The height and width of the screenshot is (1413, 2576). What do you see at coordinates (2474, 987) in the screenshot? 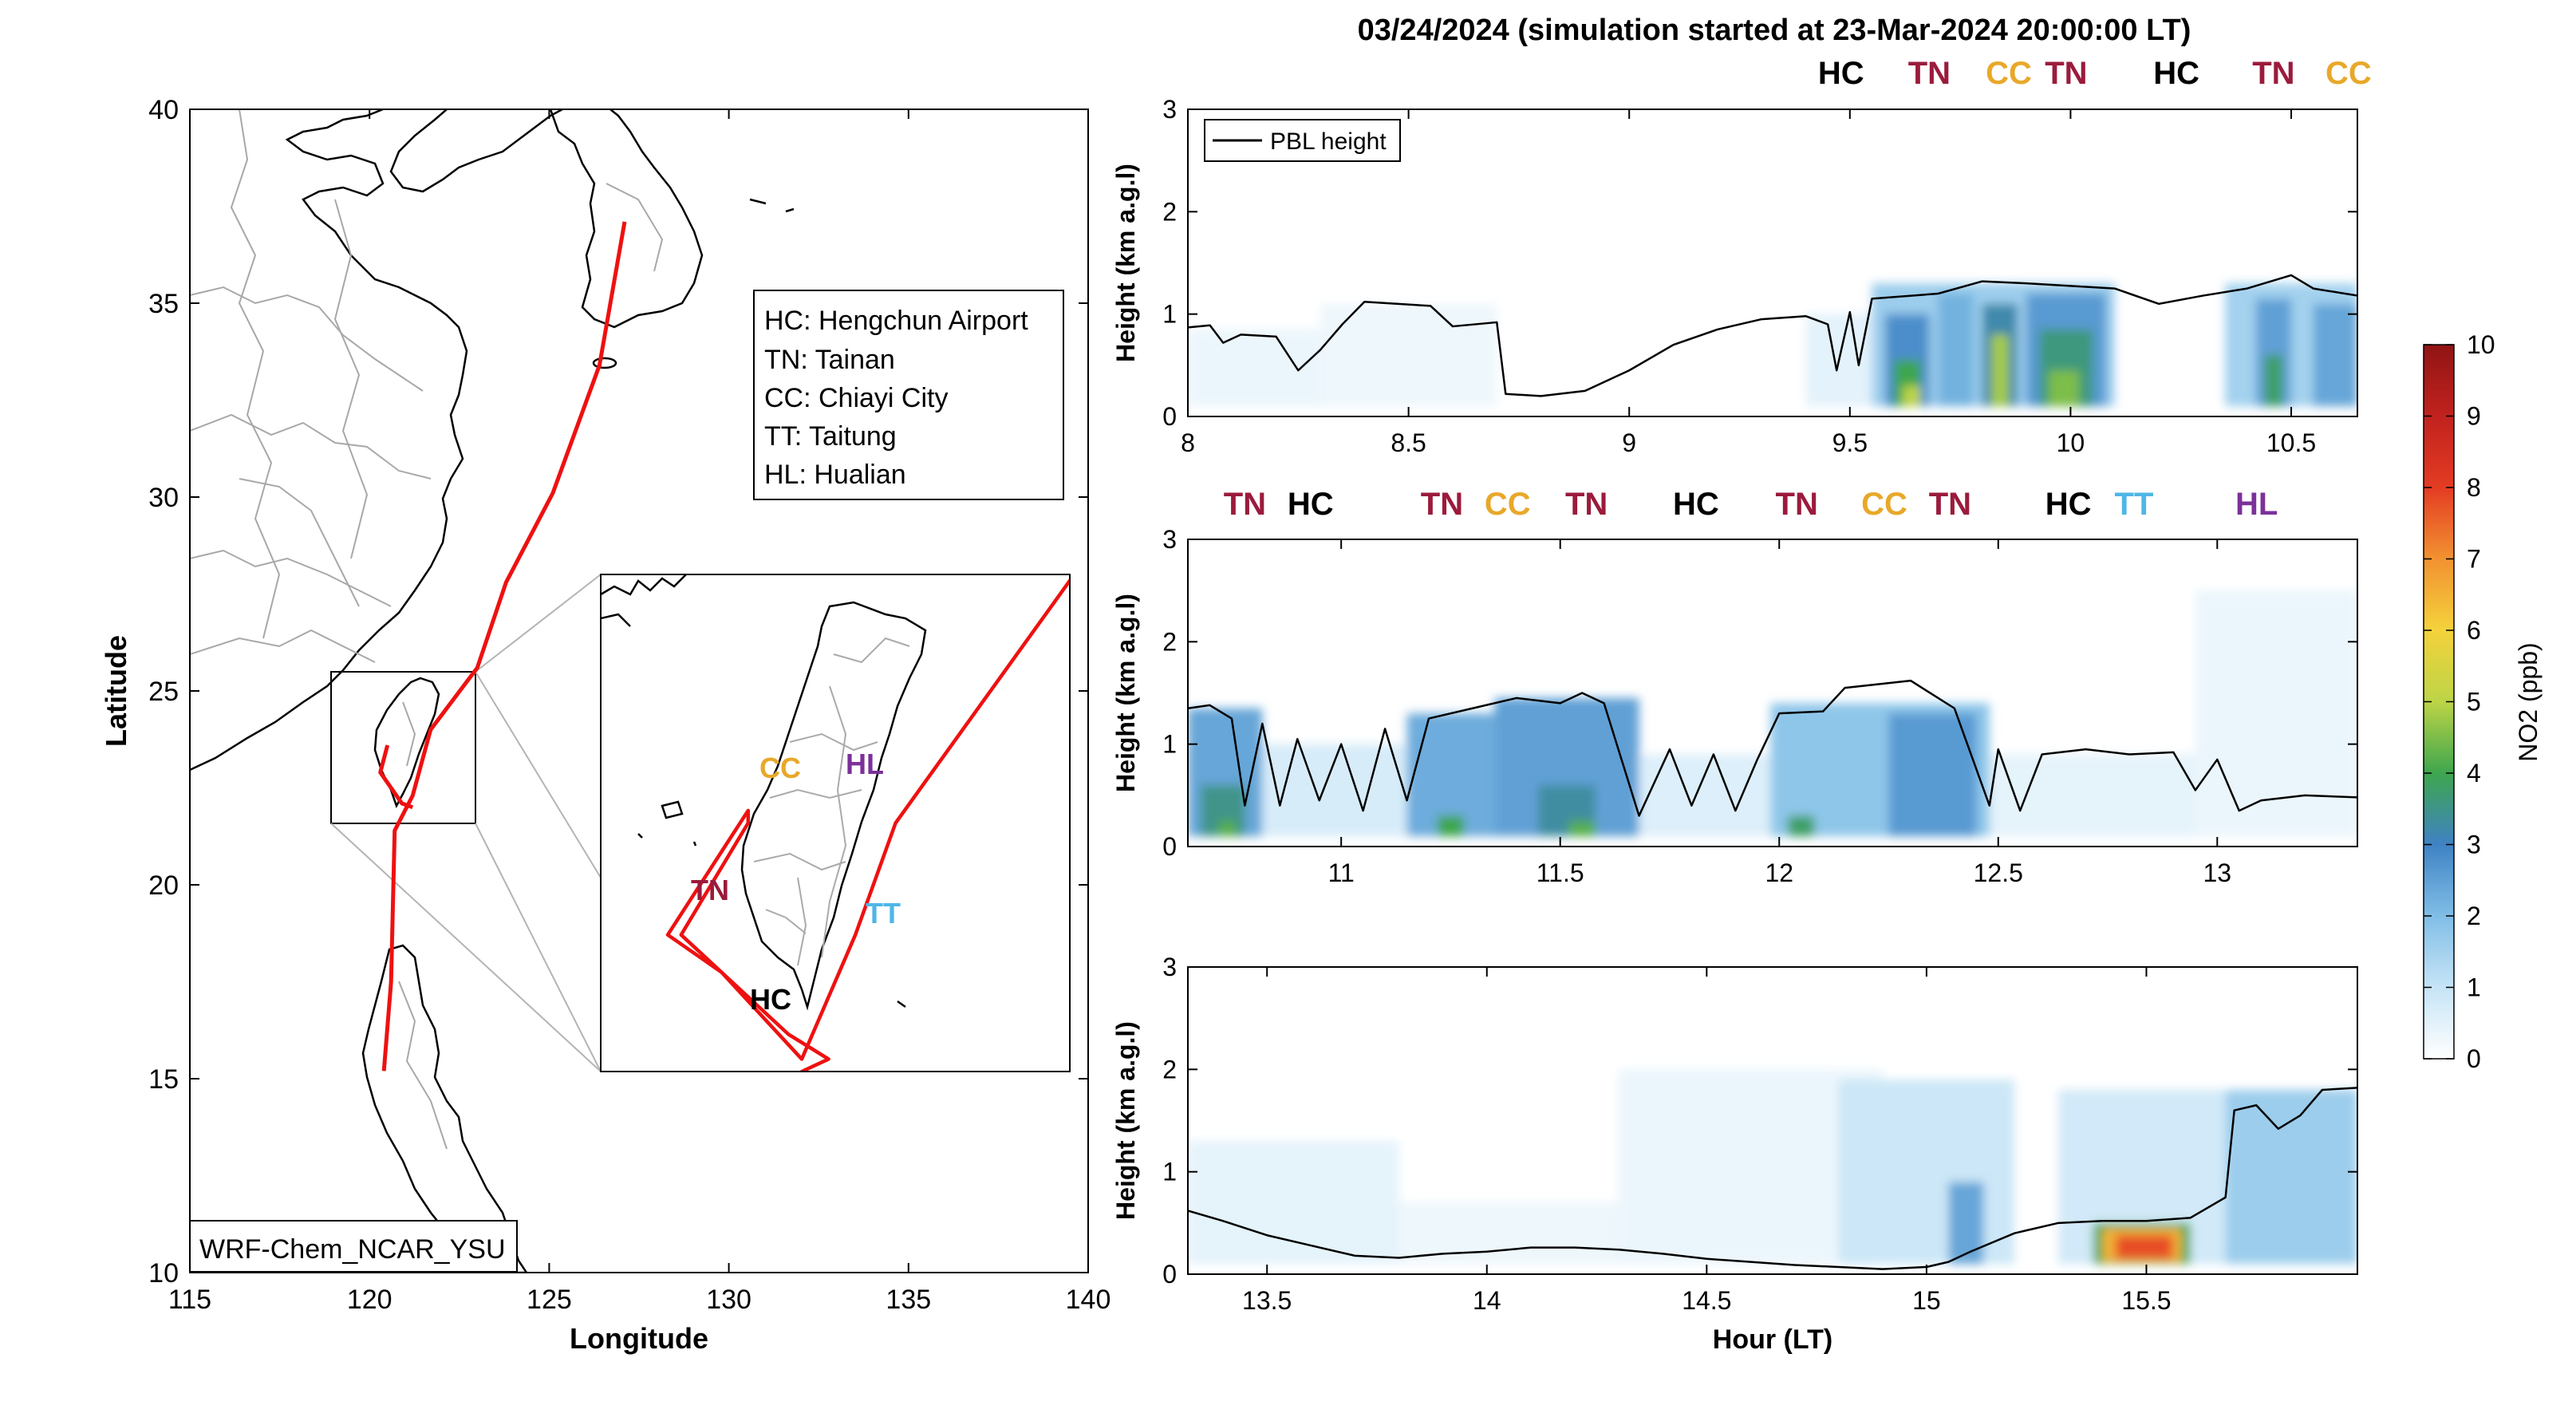
I see `colorbar-tick-label: 1` at bounding box center [2474, 987].